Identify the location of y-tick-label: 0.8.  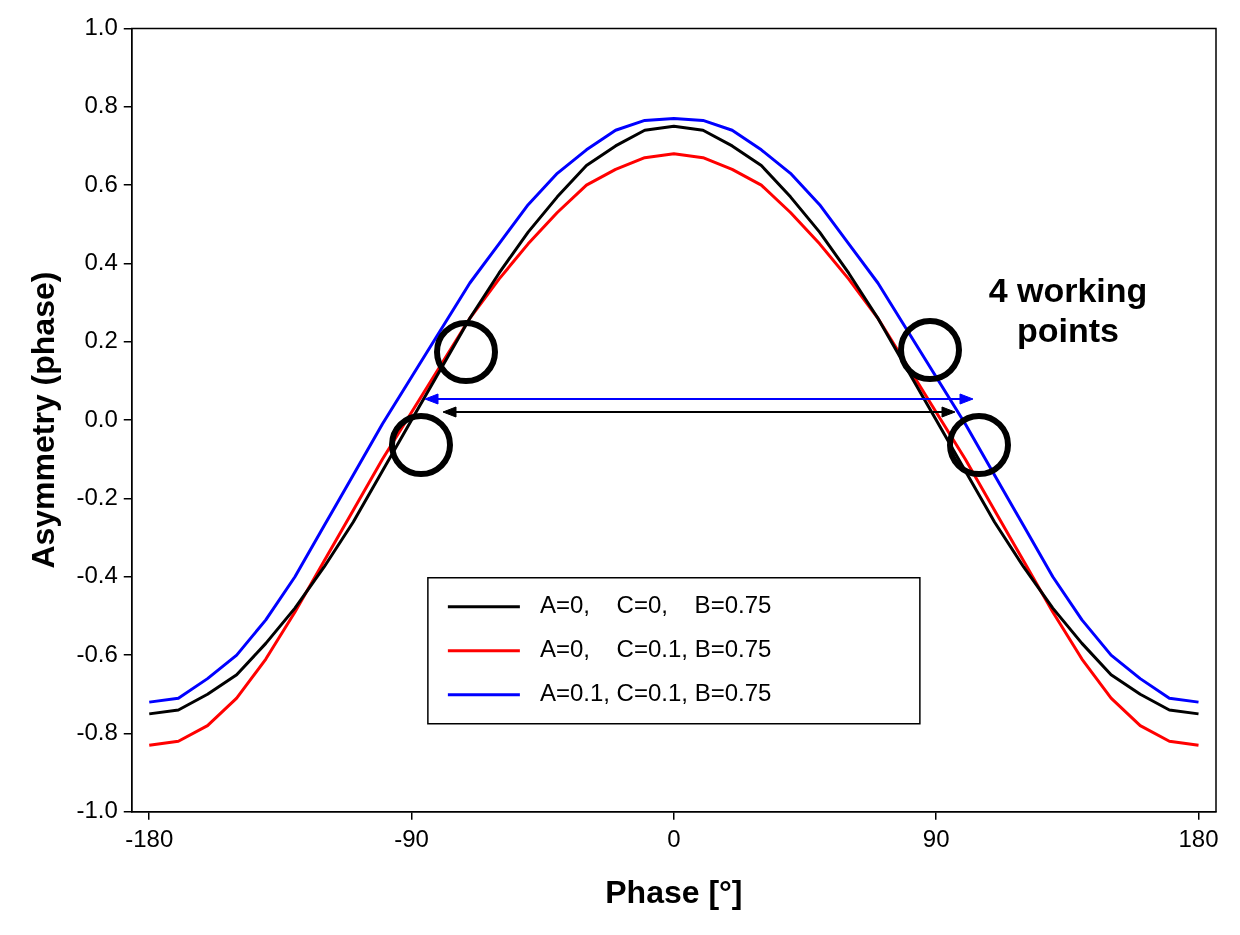
(101, 105).